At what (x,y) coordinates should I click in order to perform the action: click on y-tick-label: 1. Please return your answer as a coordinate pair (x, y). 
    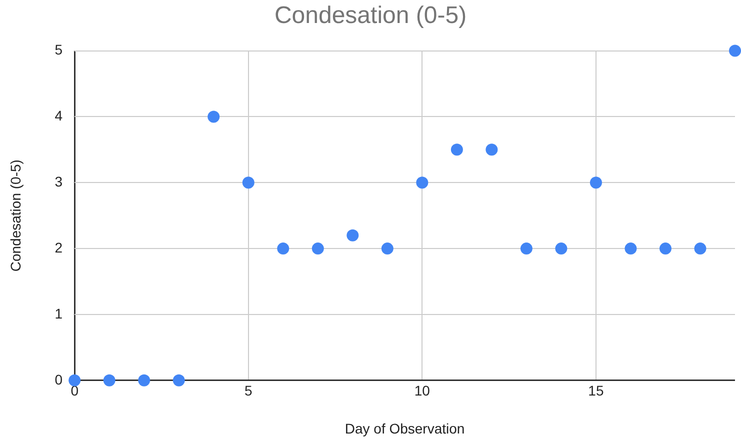
    Looking at the image, I should click on (58, 313).